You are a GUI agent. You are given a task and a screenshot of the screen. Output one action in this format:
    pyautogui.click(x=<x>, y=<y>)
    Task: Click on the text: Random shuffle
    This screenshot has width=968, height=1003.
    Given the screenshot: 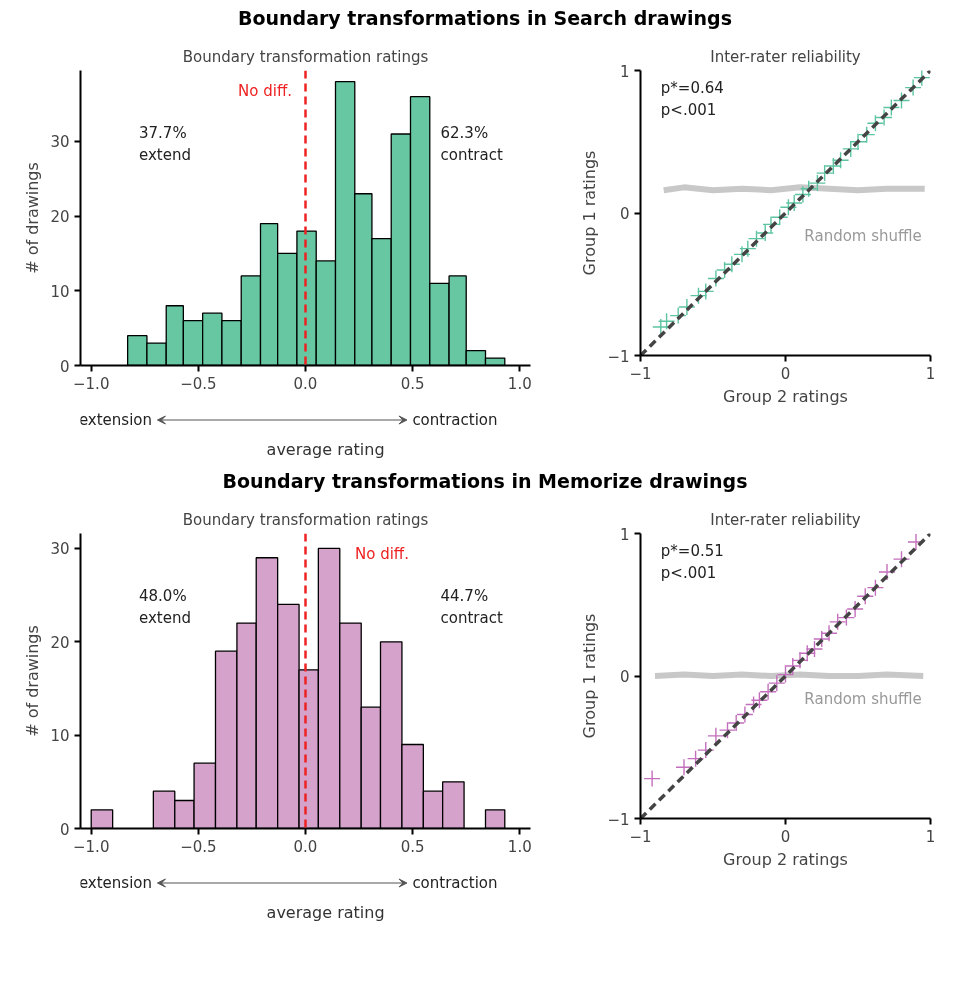 What is the action you would take?
    pyautogui.click(x=863, y=236)
    